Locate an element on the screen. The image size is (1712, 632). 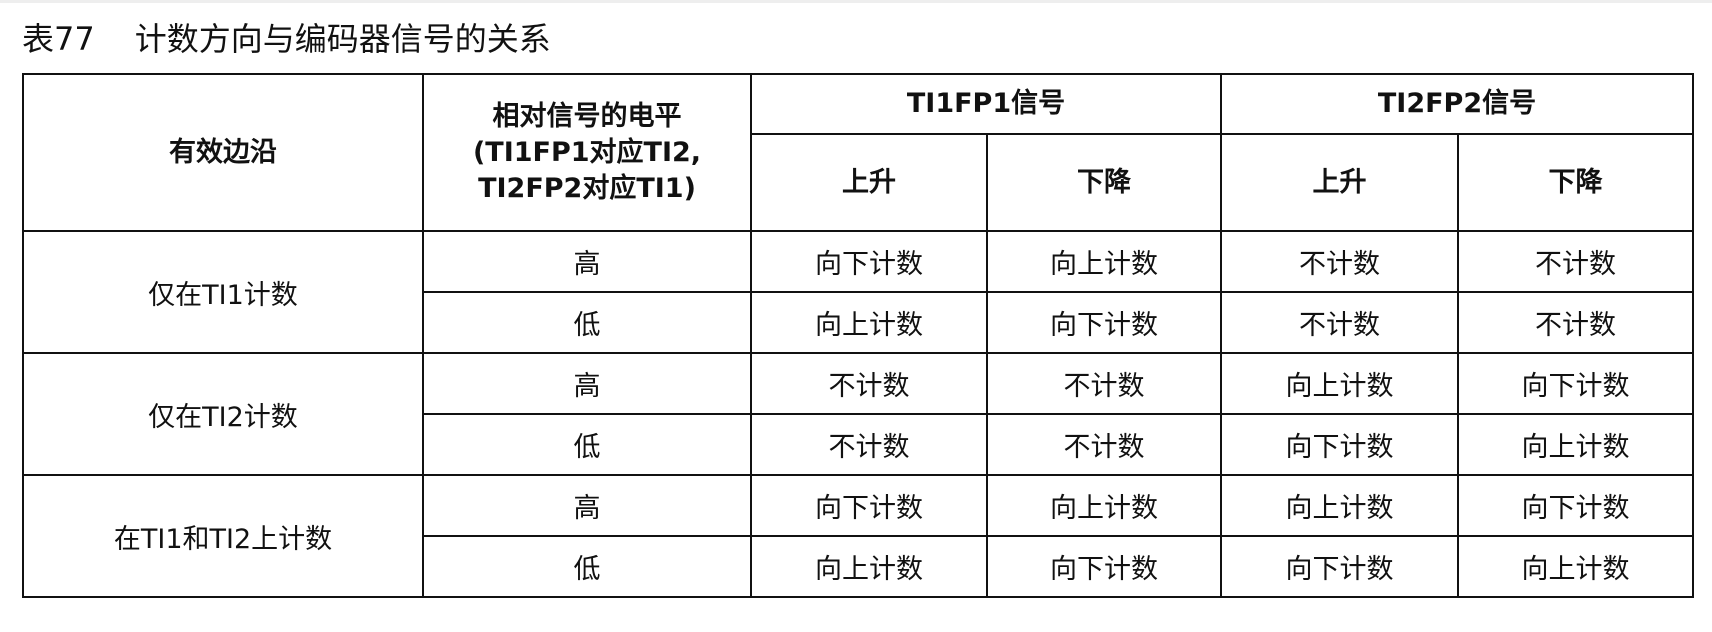
header-ti2-rise: 上升 is located at coordinates (1339, 182).